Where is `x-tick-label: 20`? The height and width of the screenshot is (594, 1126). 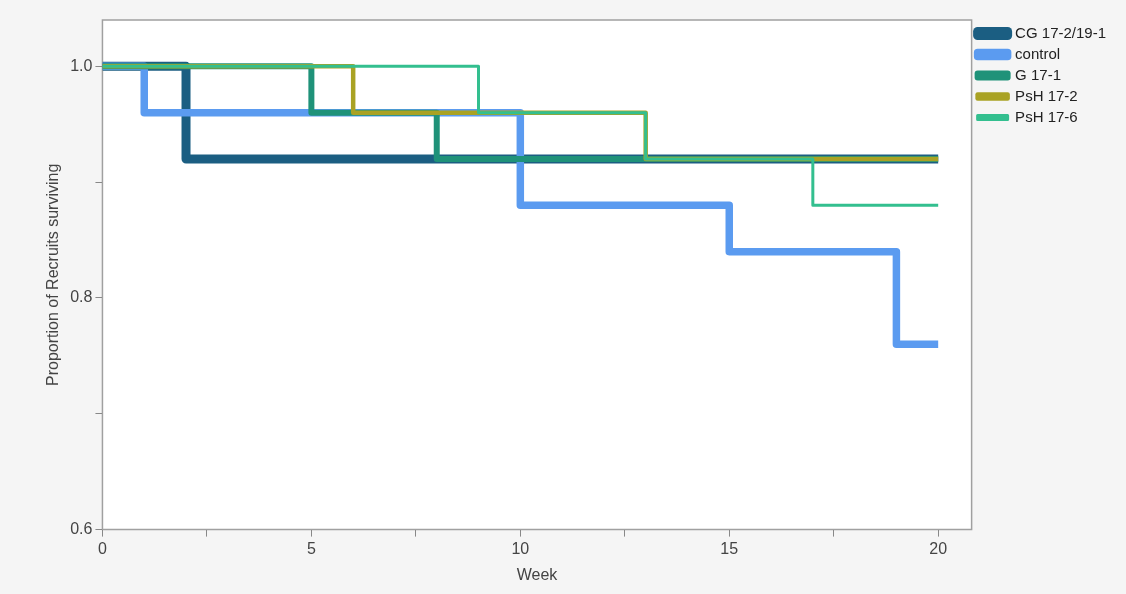
x-tick-label: 20 is located at coordinates (938, 548).